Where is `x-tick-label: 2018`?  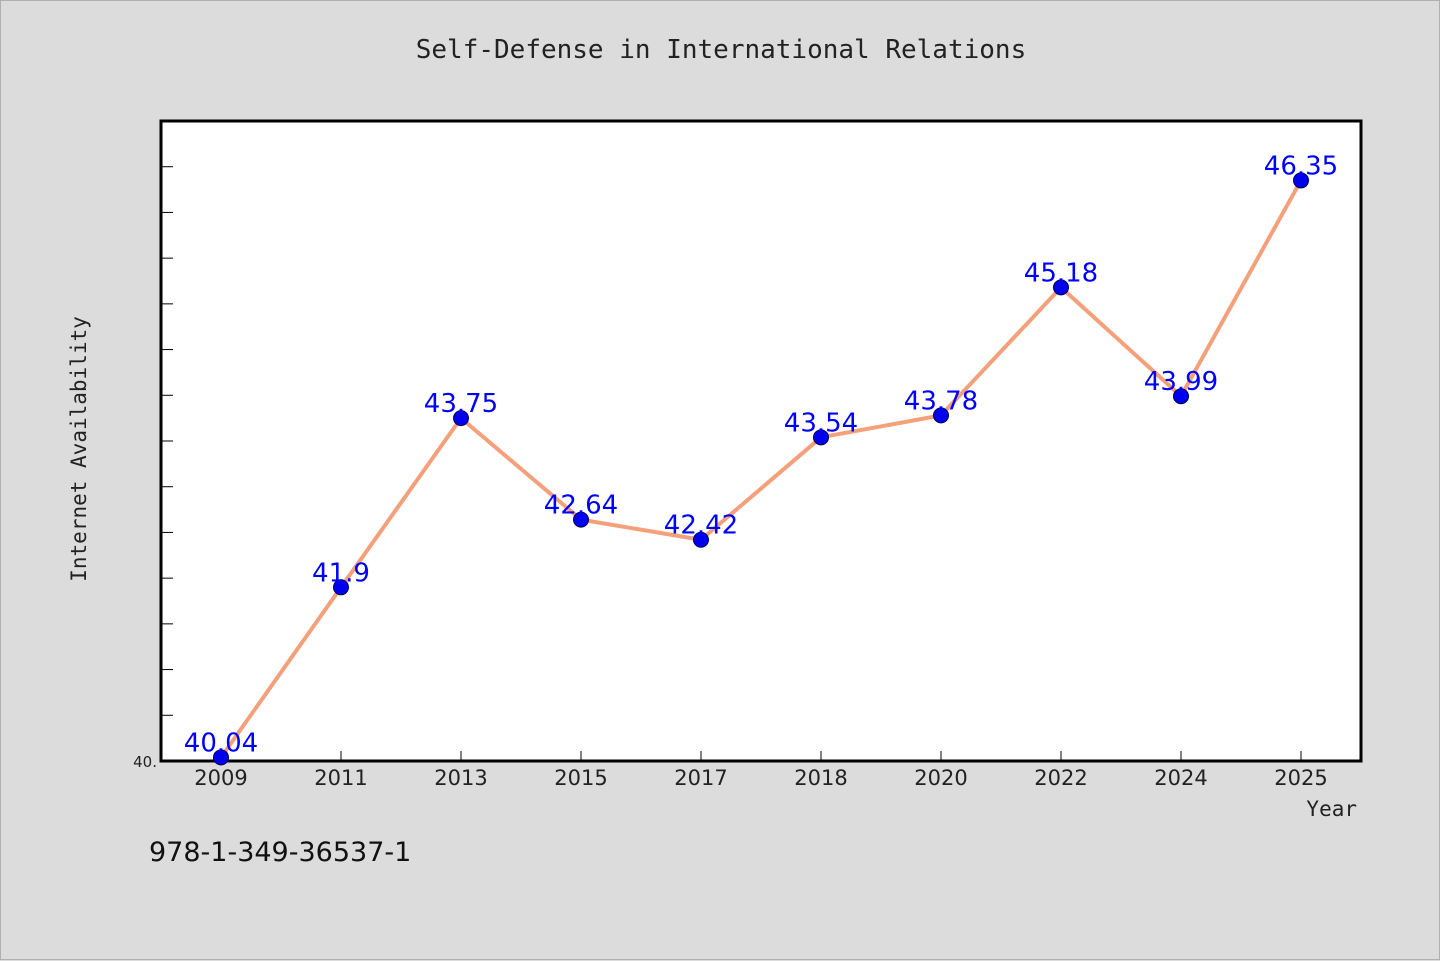 x-tick-label: 2018 is located at coordinates (820, 778).